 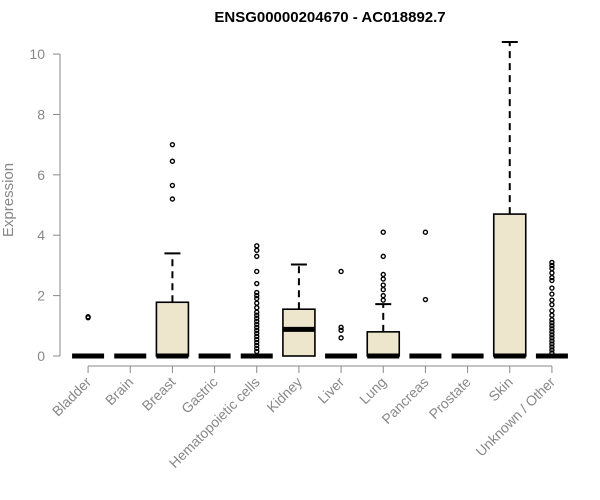 I want to click on x-tick-label: Pancreas, so click(x=404, y=400).